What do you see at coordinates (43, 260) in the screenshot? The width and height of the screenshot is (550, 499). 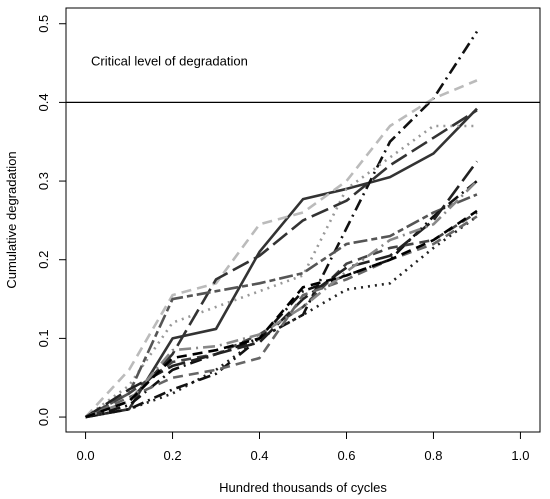 I see `y-tick-label: 0.2` at bounding box center [43, 260].